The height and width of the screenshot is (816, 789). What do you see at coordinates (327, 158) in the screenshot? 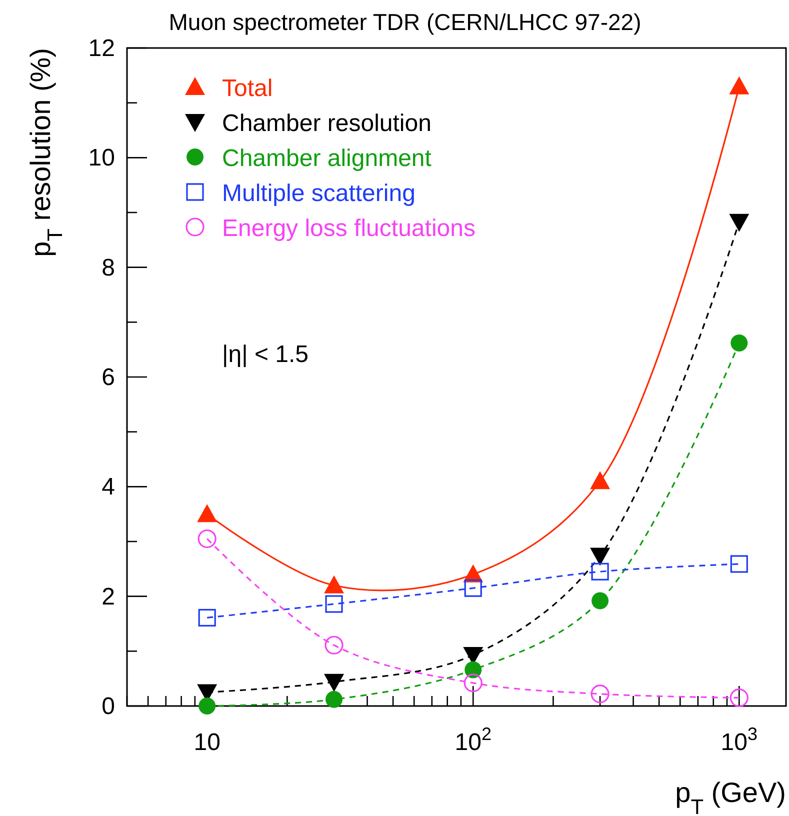
I see `legend-label: Chamber alignment` at bounding box center [327, 158].